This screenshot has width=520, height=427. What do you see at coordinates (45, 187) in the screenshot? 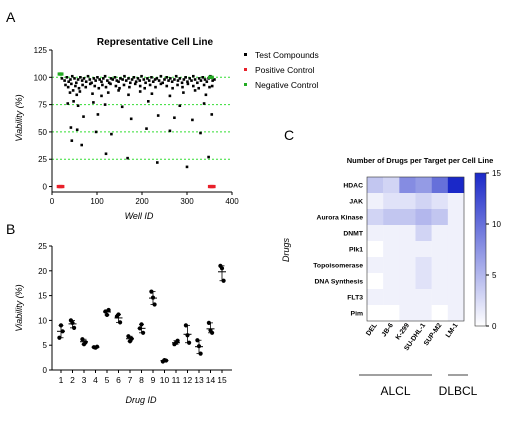
I see `y-tick-label: 0` at bounding box center [45, 187].